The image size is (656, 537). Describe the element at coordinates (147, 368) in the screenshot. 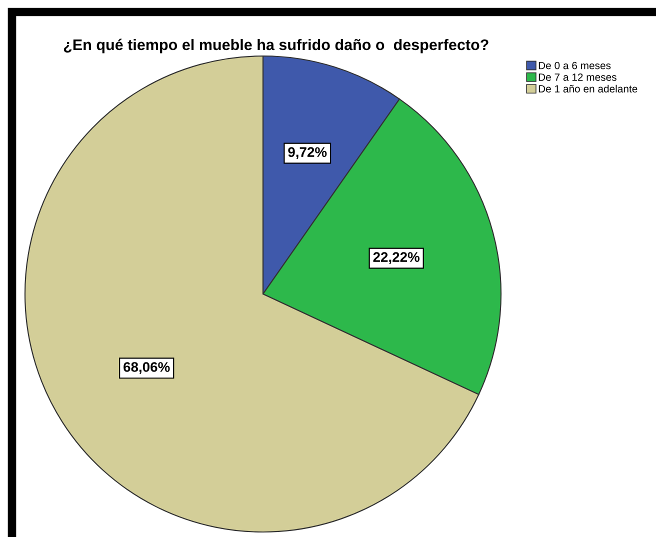

I see `data-label: 68,06%` at that location.